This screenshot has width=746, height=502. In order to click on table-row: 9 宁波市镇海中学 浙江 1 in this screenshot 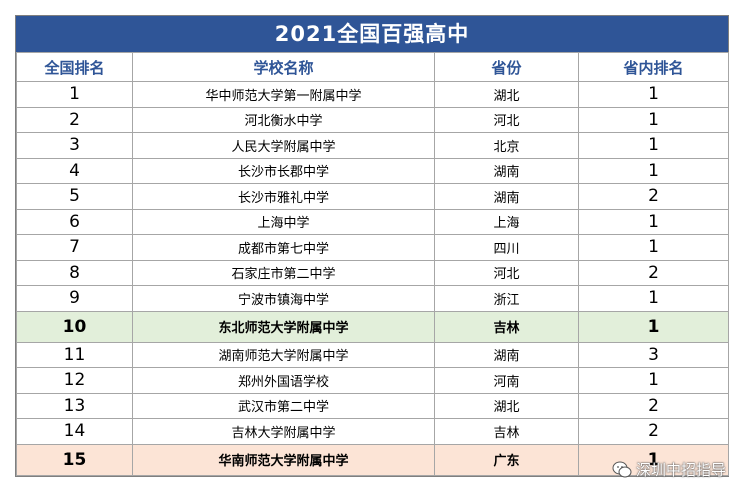, I will do `click(372, 298)`.